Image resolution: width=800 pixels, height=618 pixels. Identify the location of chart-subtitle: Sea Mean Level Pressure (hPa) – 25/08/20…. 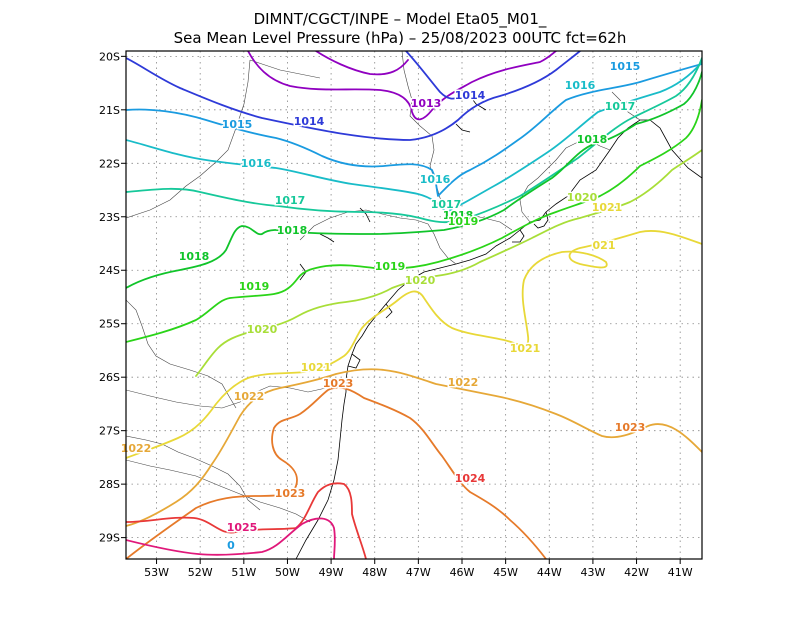
(400, 38).